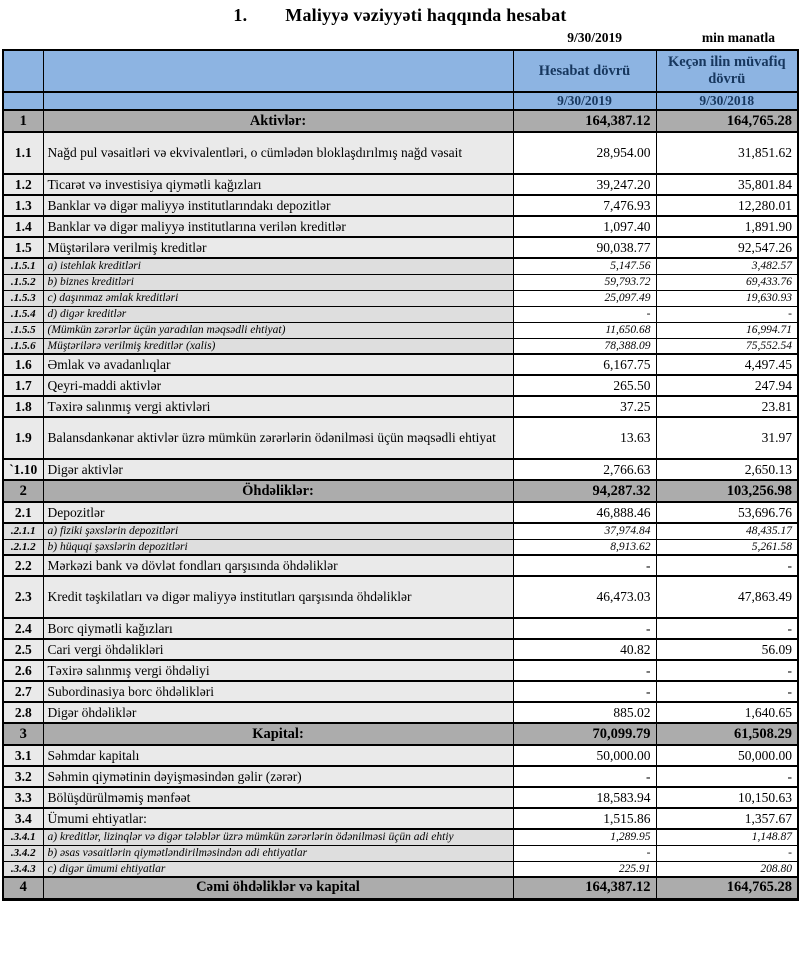  Describe the element at coordinates (23, 628) in the screenshot. I see `row-number-cell: 2.4` at that location.